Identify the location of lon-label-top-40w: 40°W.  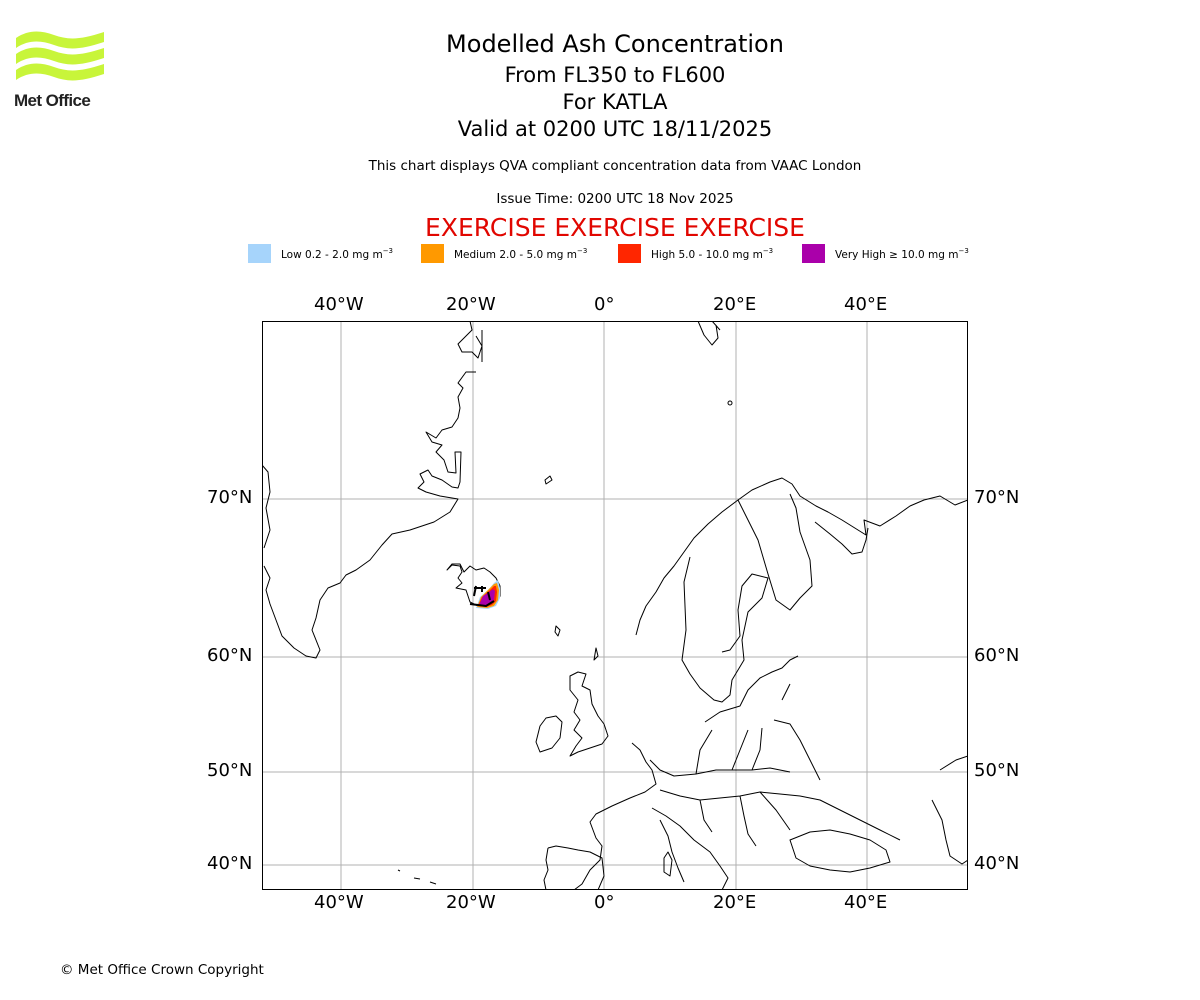
(339, 304).